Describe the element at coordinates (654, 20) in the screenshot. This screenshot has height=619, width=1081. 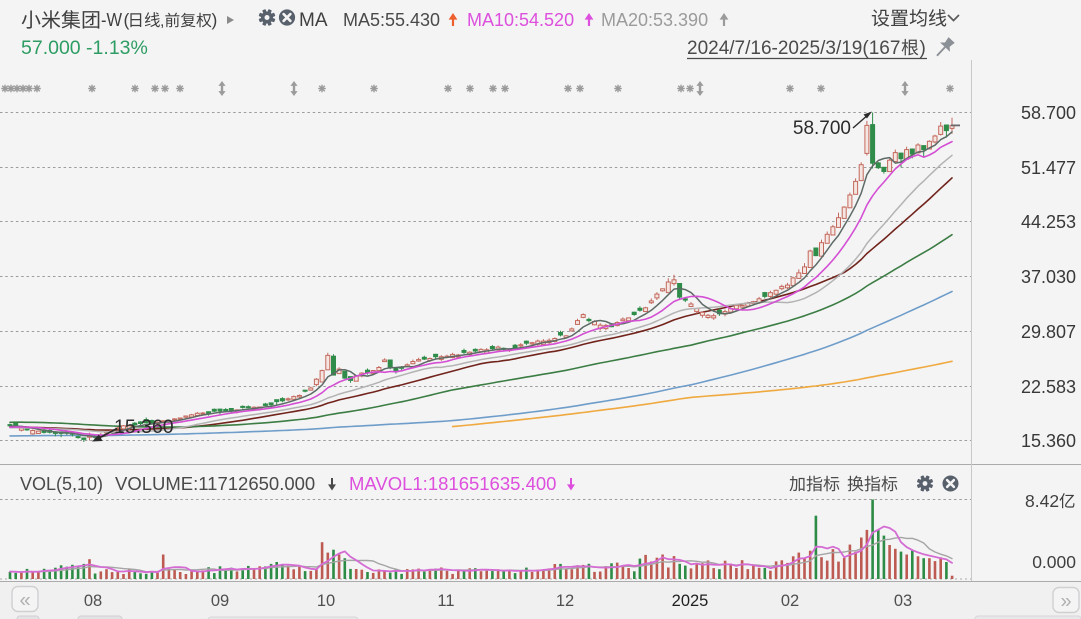
I see `svg-text: MA20:53.390` at that location.